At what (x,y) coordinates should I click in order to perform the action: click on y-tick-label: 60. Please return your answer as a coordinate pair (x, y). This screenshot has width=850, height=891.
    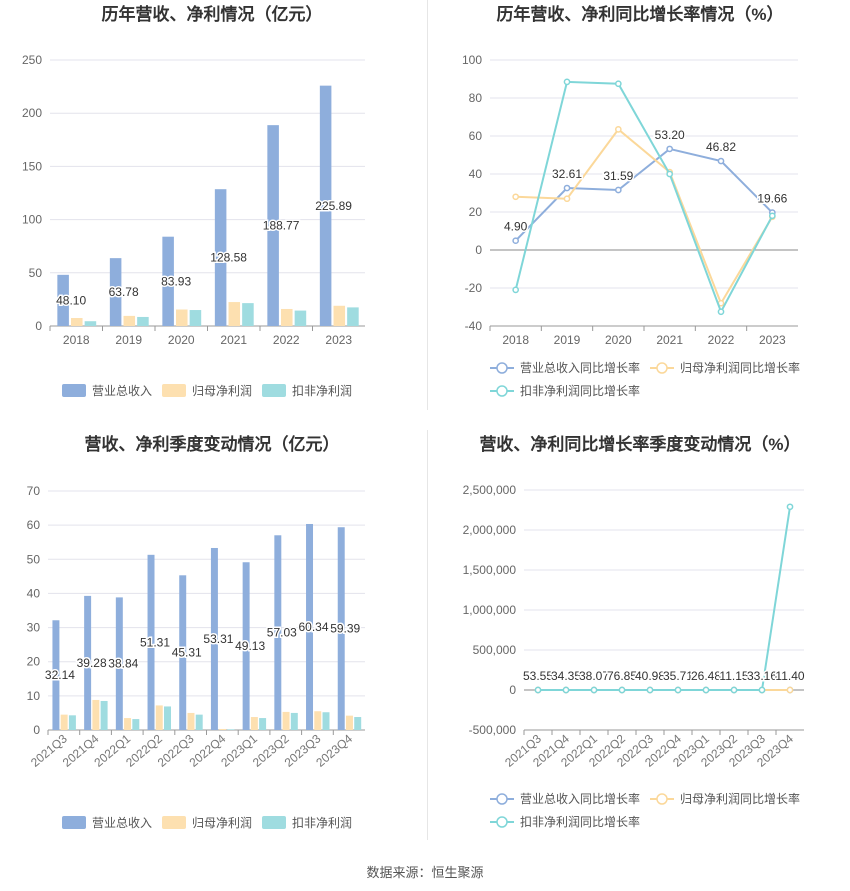
    Looking at the image, I should click on (476, 136).